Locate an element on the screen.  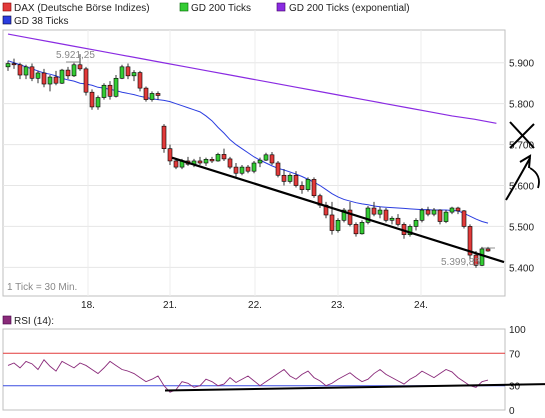
legend-gd200-label: GD 200 Ticks is located at coordinates (221, 8).